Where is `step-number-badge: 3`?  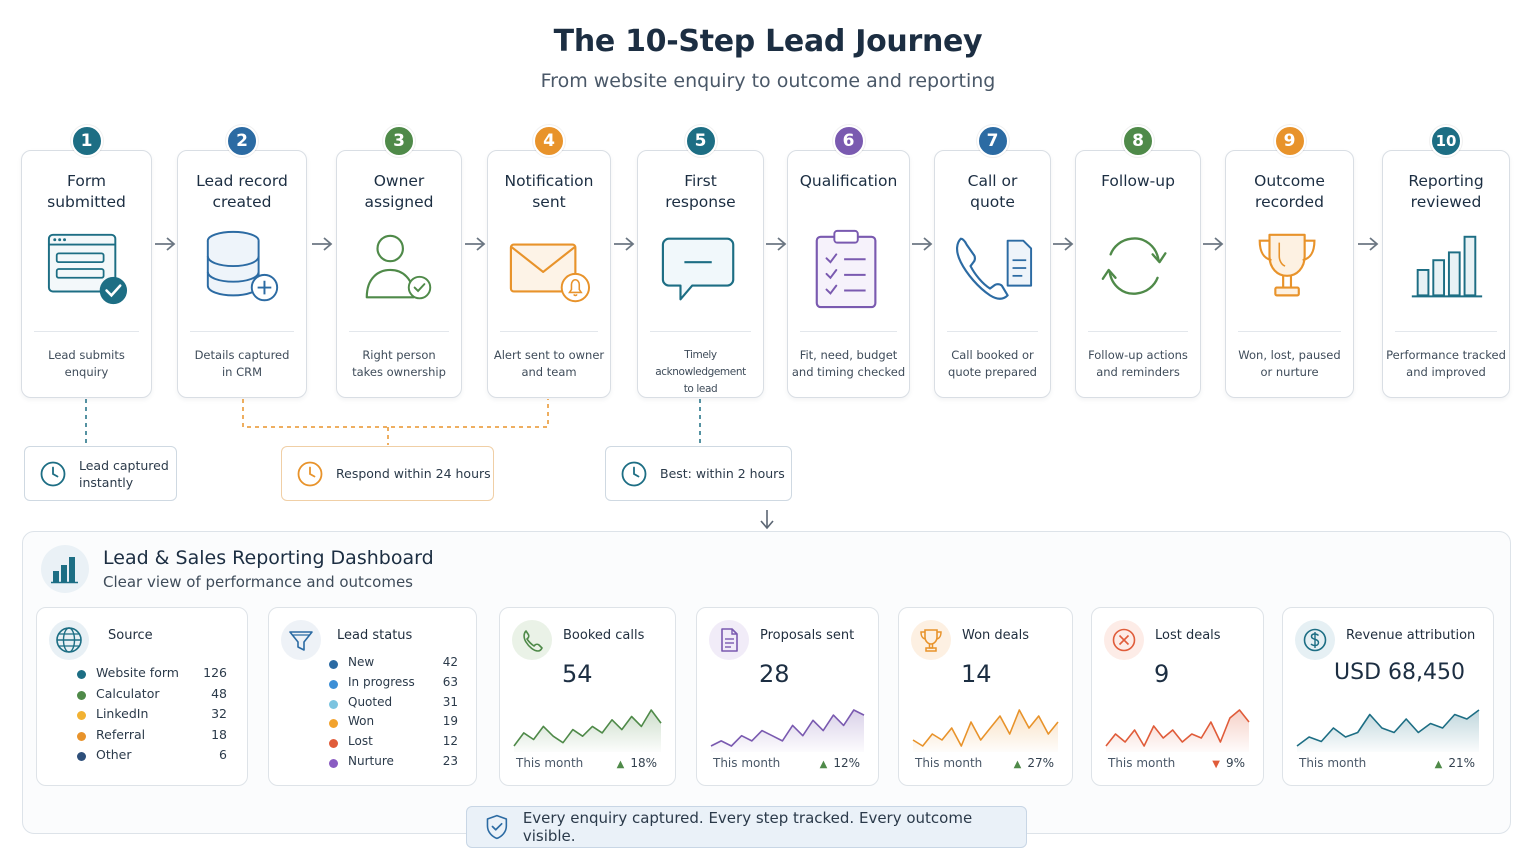
step-number-badge: 3 is located at coordinates (399, 141).